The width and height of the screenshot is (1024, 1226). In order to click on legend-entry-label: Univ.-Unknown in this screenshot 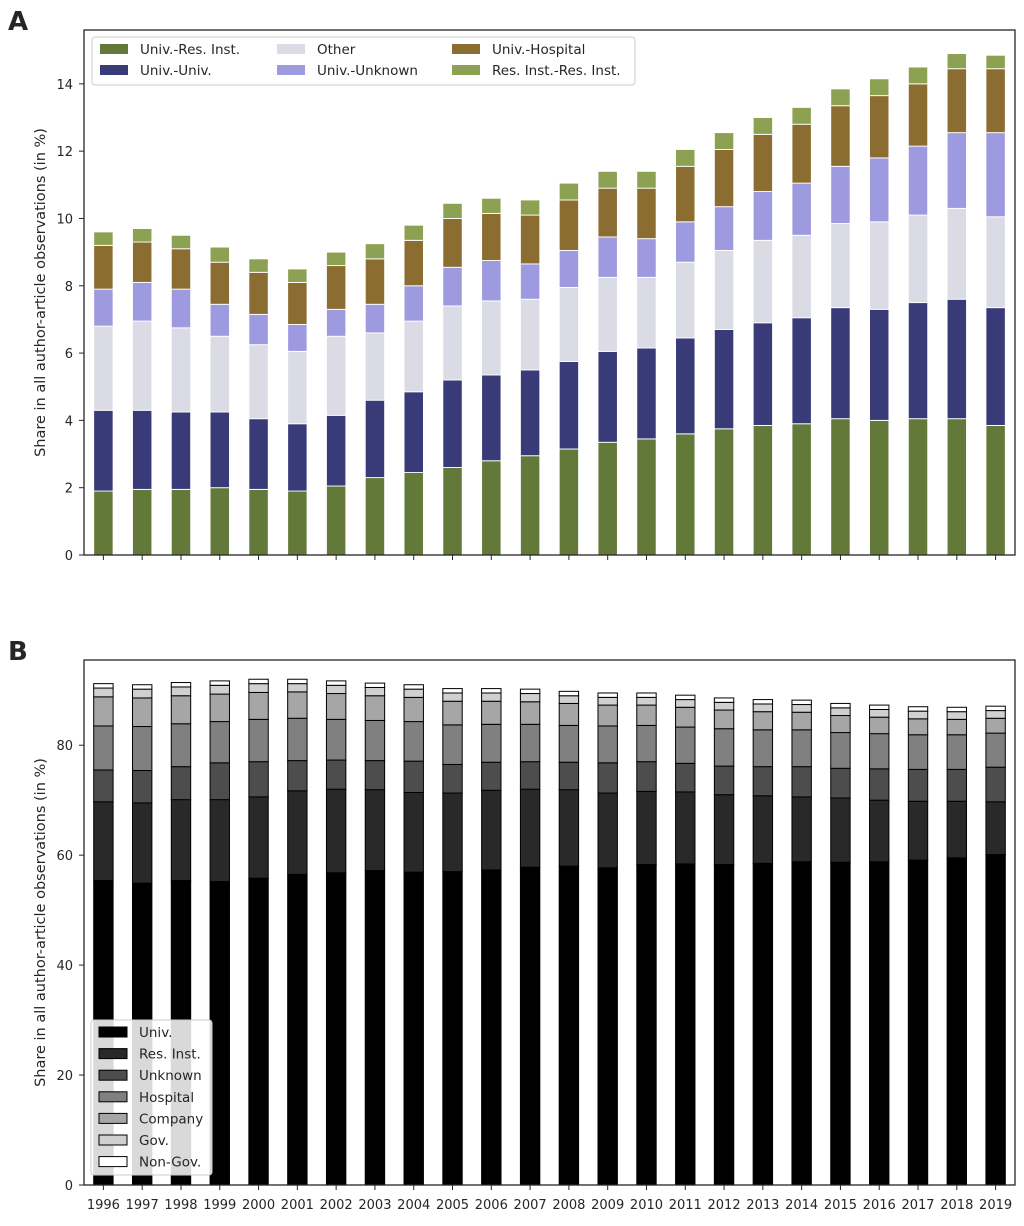, I will do `click(367, 71)`.